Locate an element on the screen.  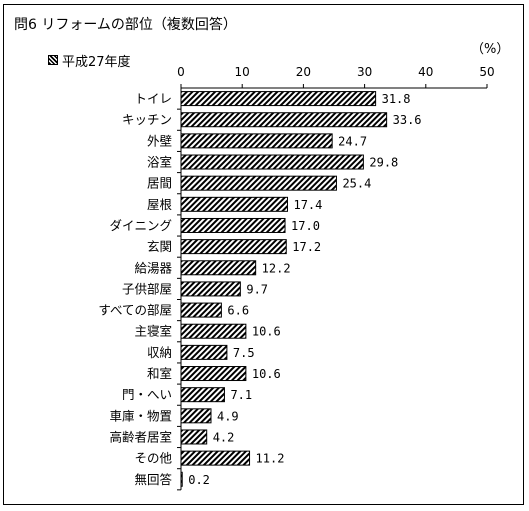
category-label: 屋根 is located at coordinates (160, 204).